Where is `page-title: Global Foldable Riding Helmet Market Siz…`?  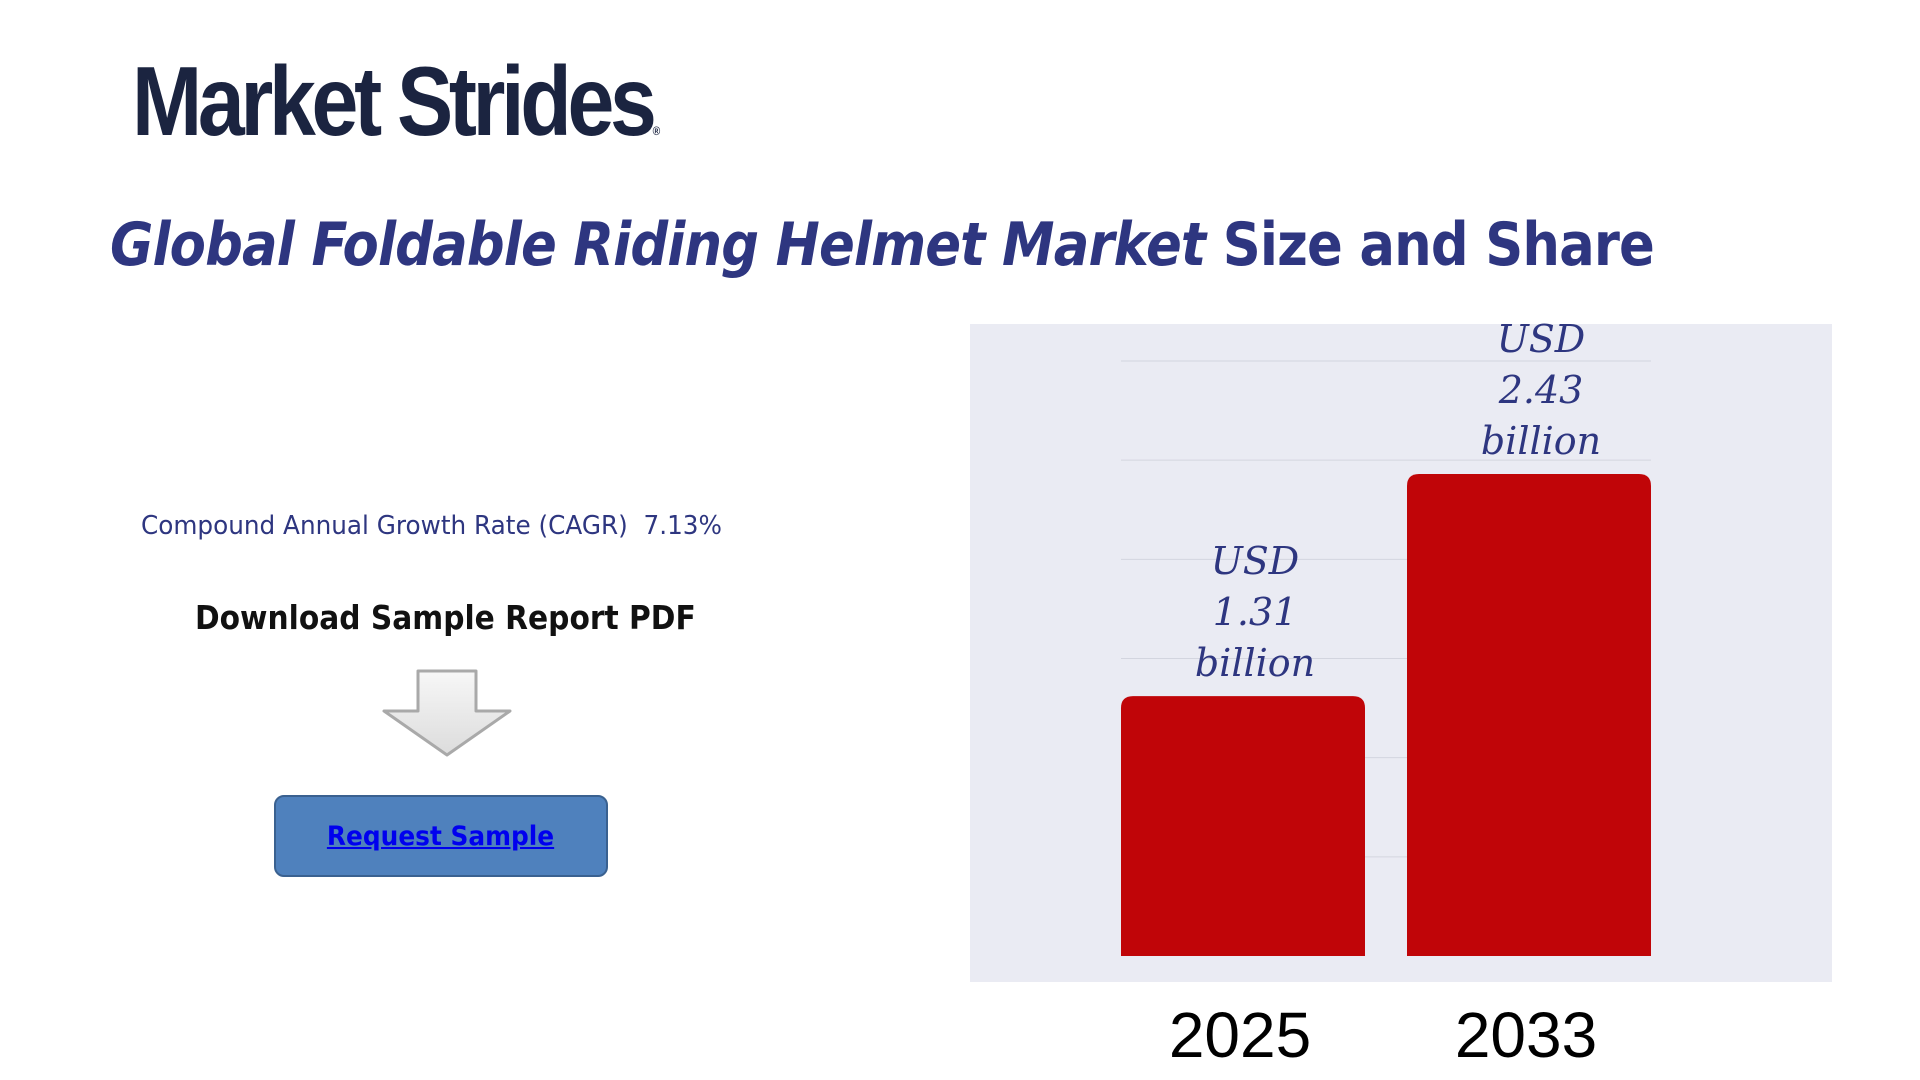
page-title: Global Foldable Riding Helmet Market Siz… is located at coordinates (882, 245).